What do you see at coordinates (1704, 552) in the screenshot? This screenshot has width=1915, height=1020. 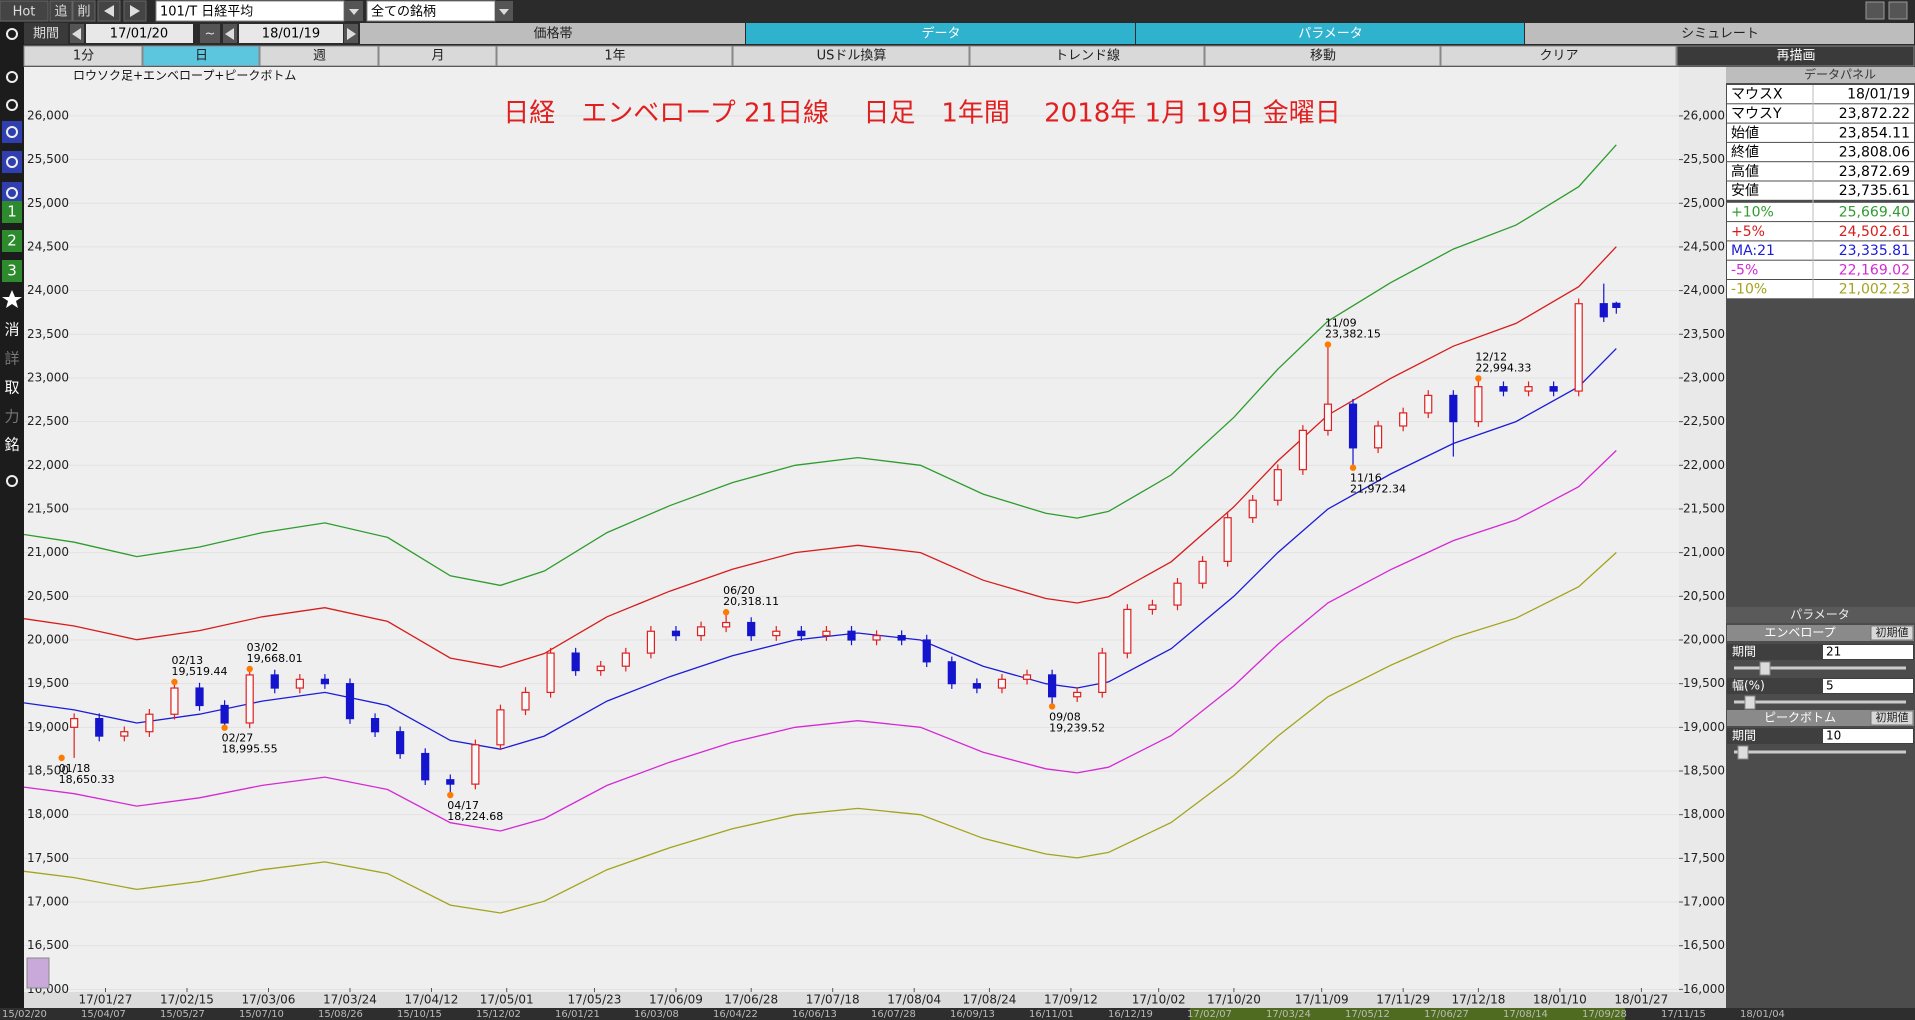 I see `y-tick-label: 21,000` at bounding box center [1704, 552].